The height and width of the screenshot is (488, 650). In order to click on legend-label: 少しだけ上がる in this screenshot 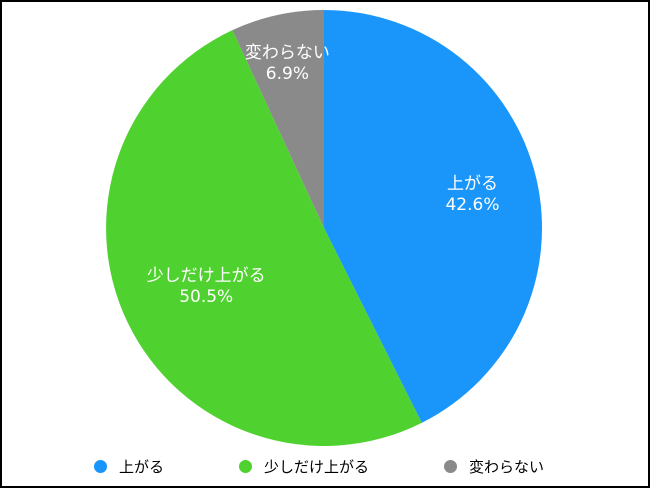, I will do `click(317, 466)`.